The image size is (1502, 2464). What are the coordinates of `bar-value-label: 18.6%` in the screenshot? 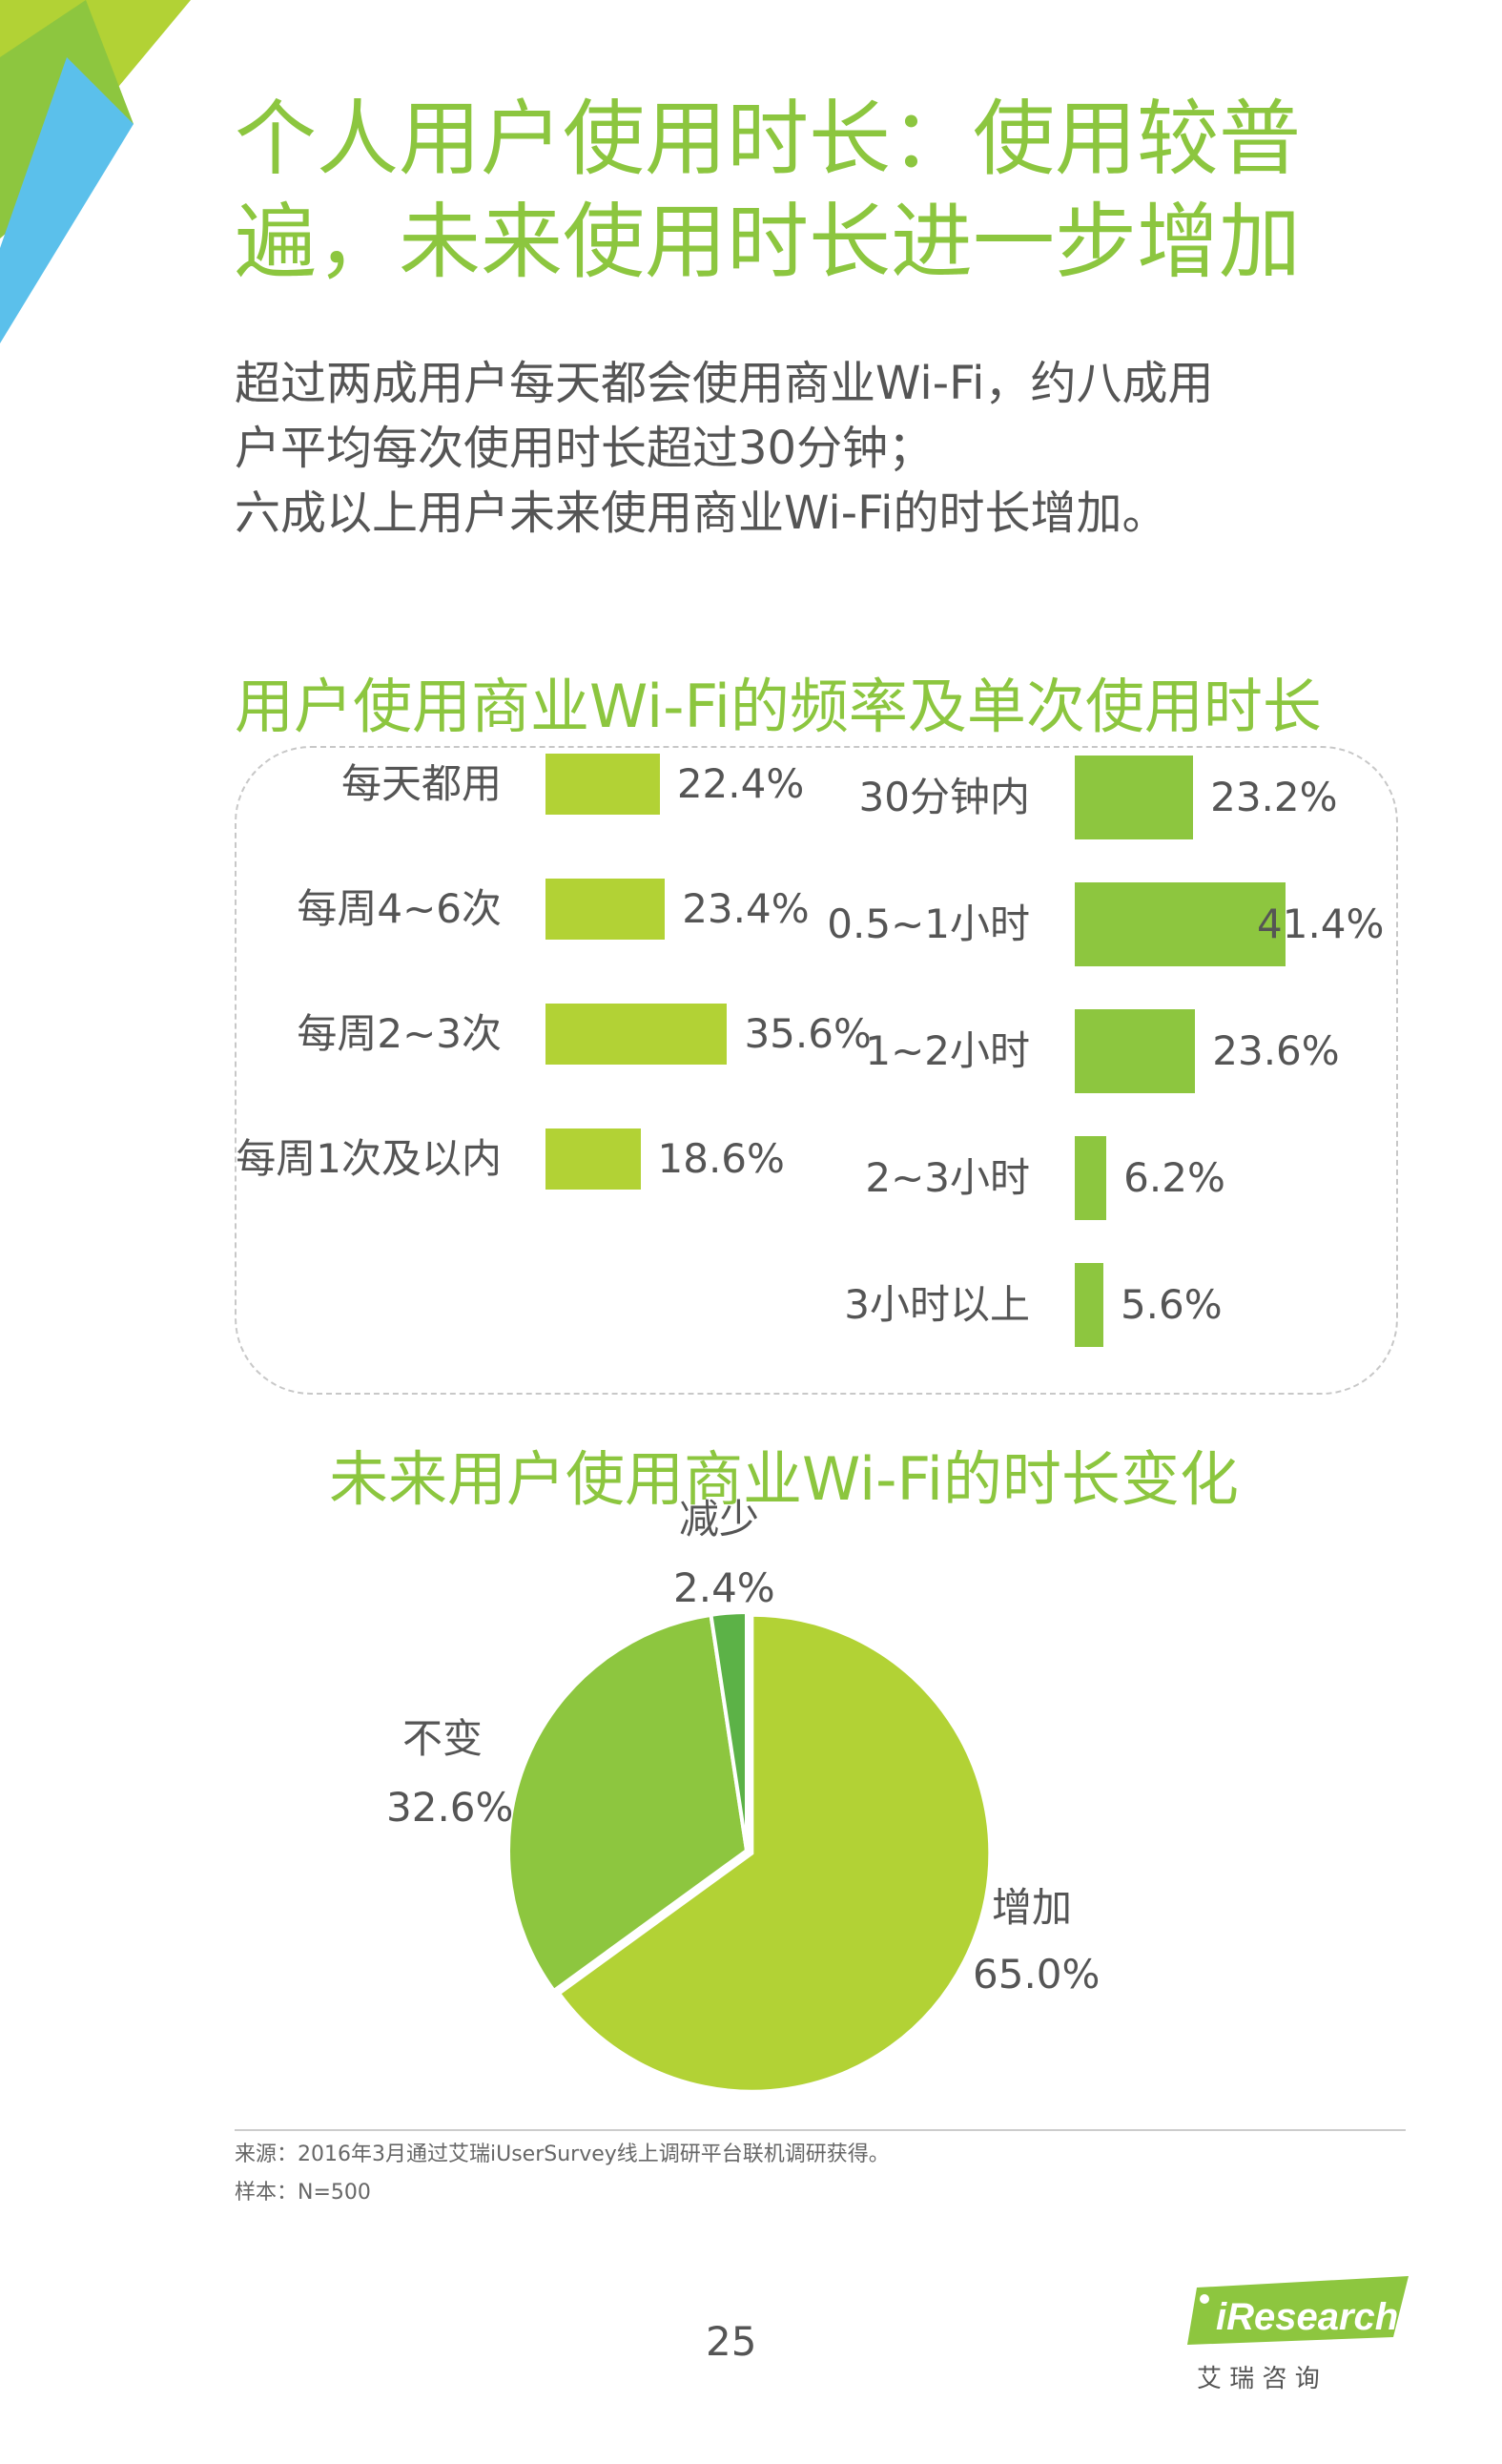 It's located at (721, 1158).